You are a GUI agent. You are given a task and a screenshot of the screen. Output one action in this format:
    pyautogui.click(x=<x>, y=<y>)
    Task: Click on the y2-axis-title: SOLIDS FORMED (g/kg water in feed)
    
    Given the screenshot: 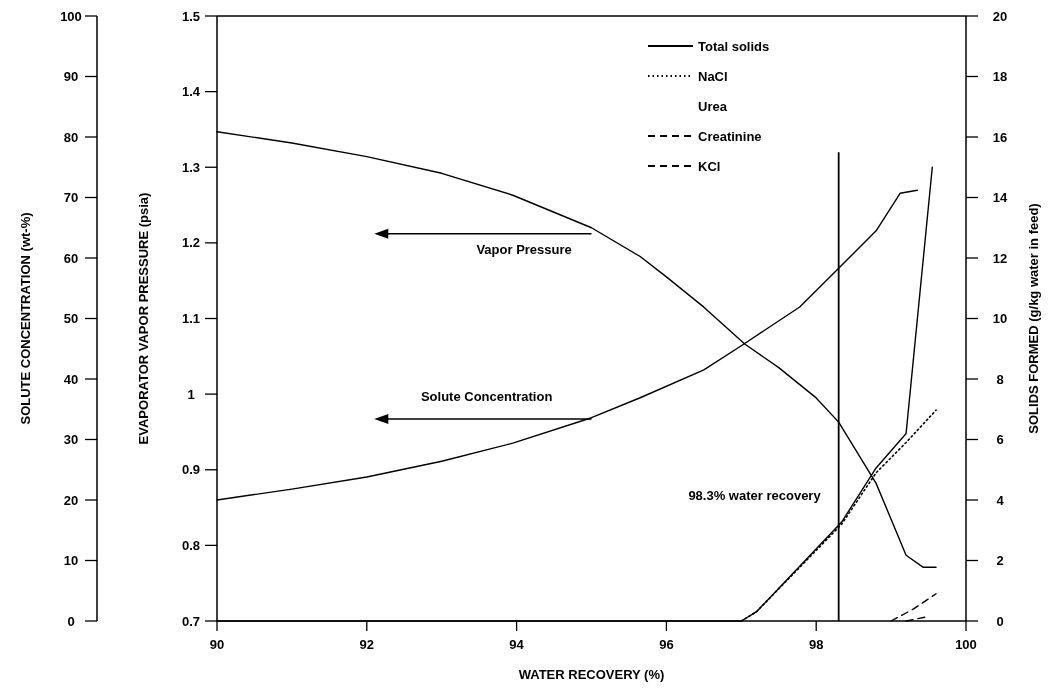 What is the action you would take?
    pyautogui.click(x=1033, y=318)
    